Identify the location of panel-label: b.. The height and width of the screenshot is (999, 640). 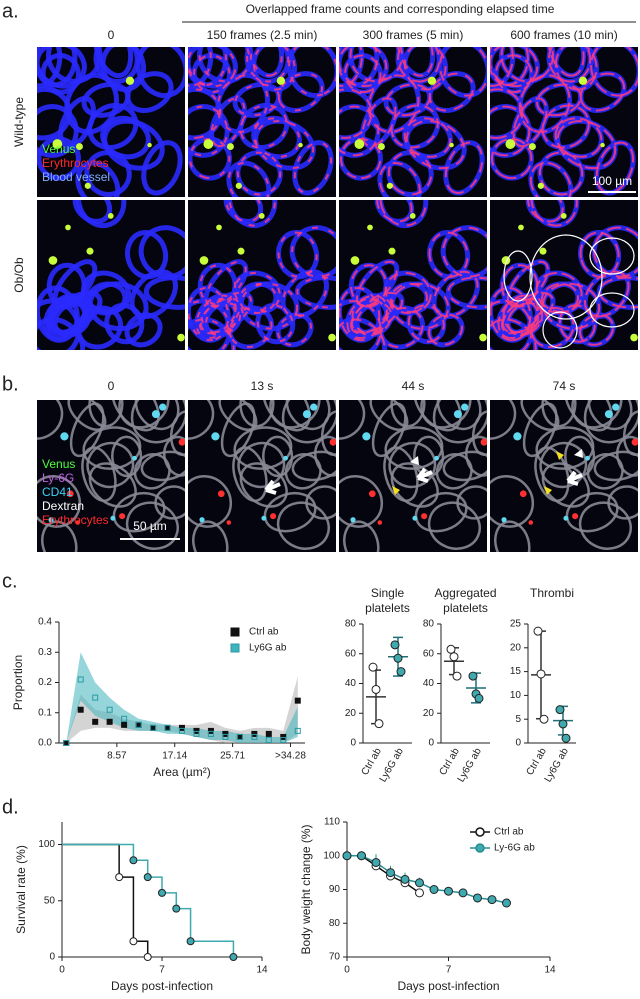
(10, 384).